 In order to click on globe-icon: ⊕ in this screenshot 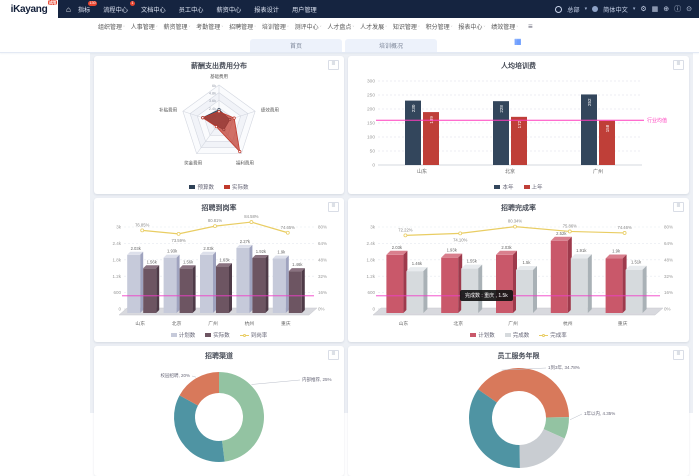, I will do `click(666, 9)`.